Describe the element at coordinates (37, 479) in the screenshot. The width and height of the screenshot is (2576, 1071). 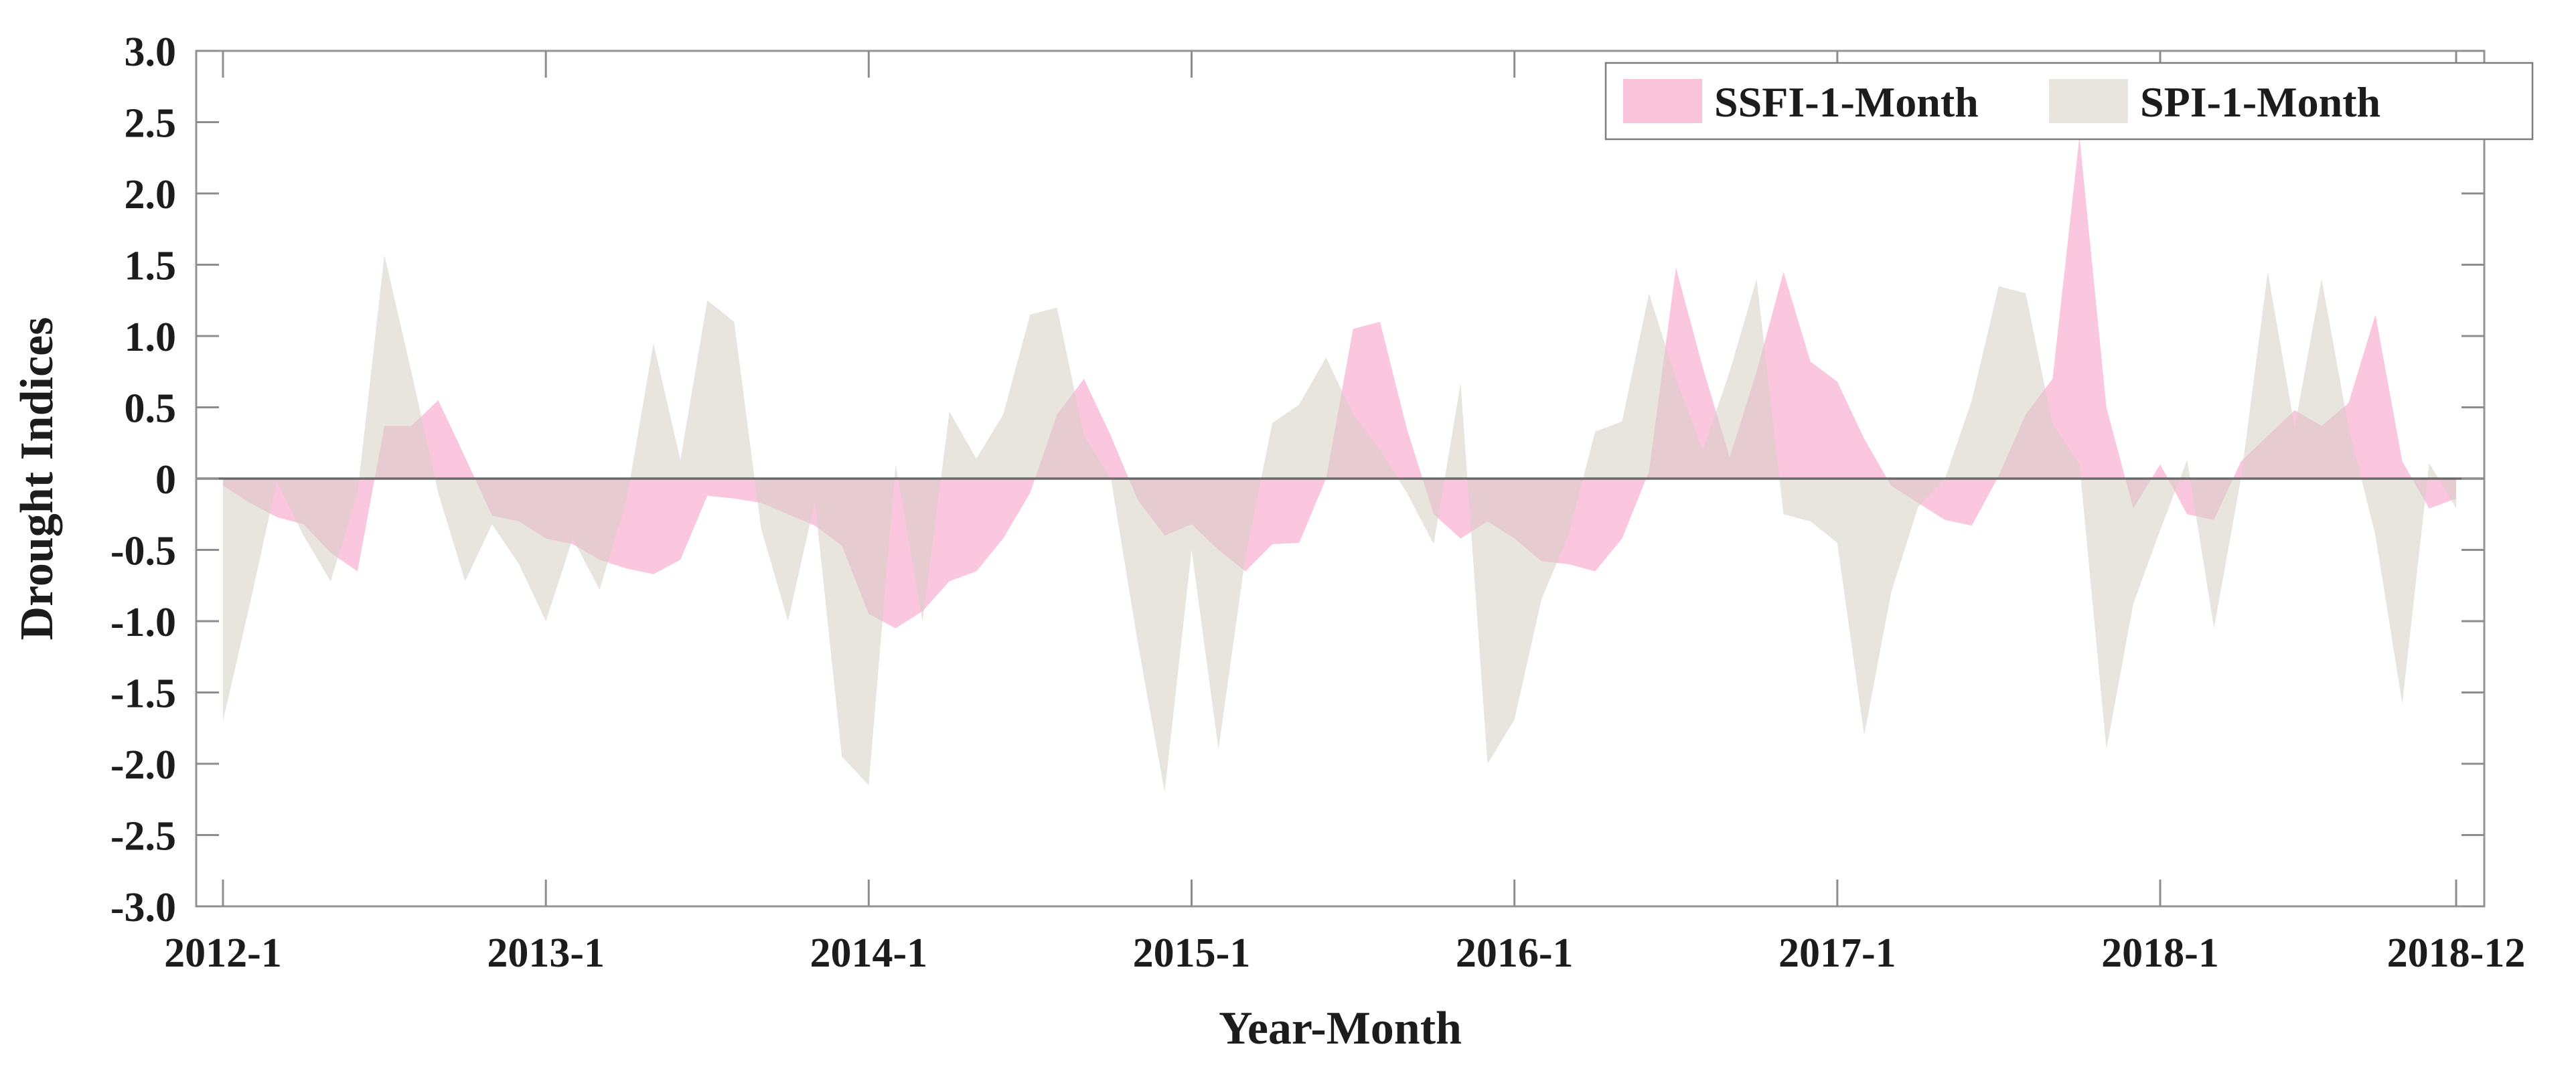
I see `y-axis-title: Drought Indices` at that location.